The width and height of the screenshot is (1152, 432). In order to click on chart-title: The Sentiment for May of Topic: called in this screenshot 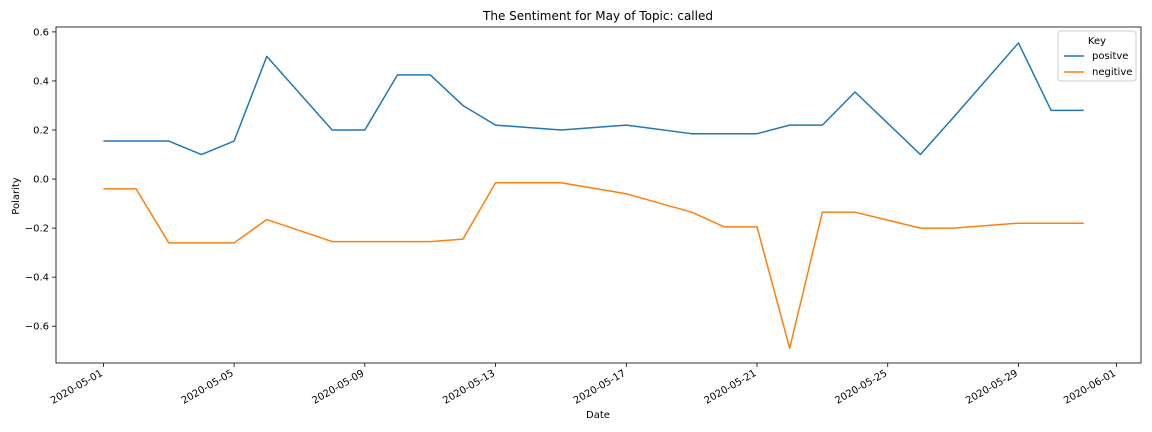, I will do `click(597, 16)`.